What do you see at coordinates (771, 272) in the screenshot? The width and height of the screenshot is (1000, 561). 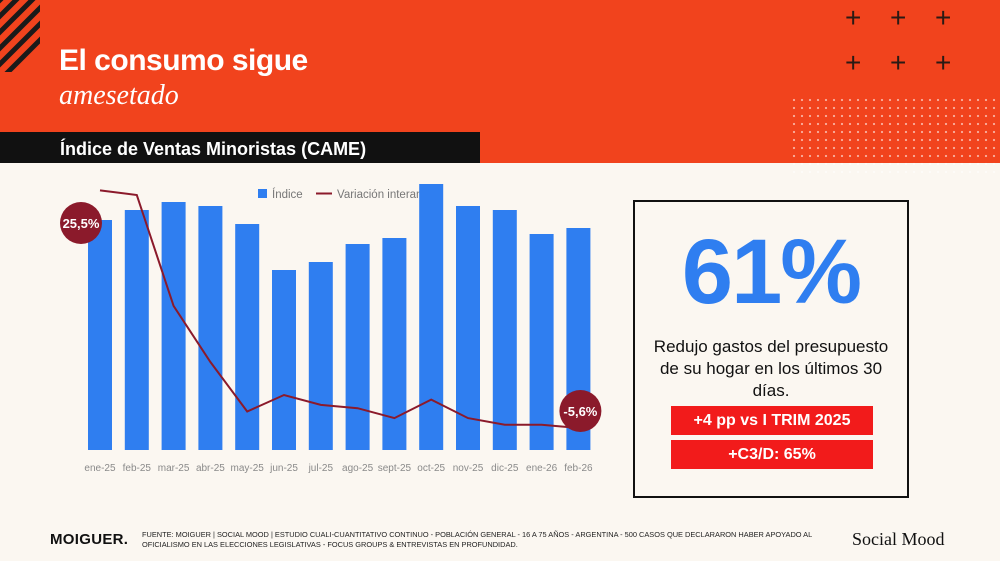 I see `stat-value: 61%` at bounding box center [771, 272].